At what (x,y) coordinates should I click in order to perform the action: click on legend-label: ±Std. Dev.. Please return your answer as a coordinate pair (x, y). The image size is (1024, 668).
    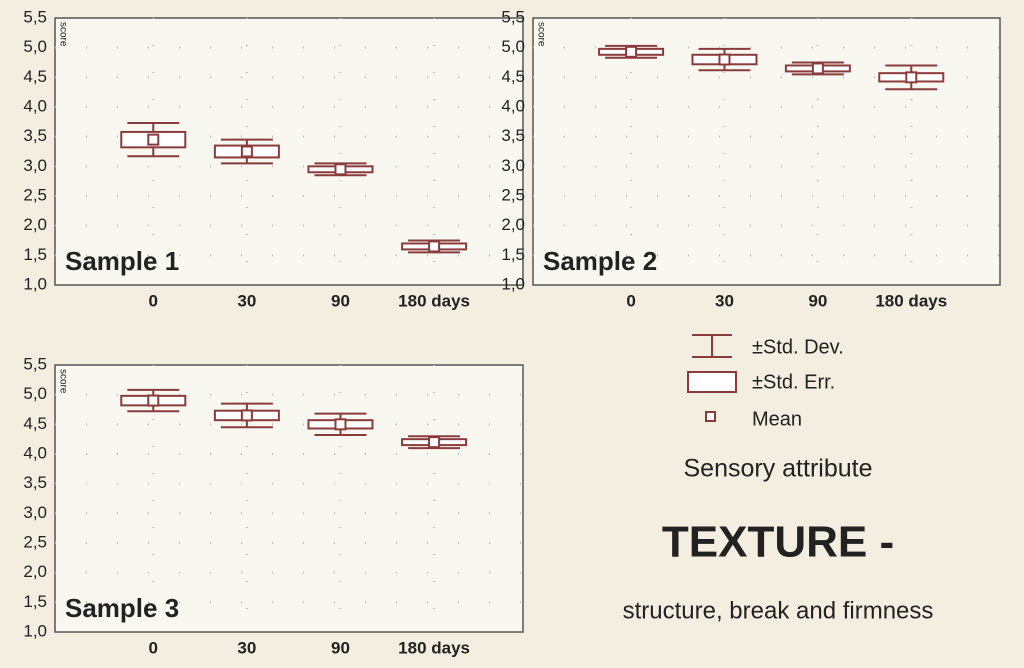
    Looking at the image, I should click on (798, 347).